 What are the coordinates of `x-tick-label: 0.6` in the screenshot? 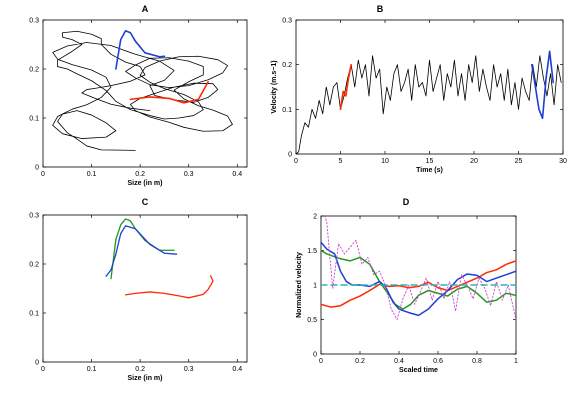 It's located at (438, 361).